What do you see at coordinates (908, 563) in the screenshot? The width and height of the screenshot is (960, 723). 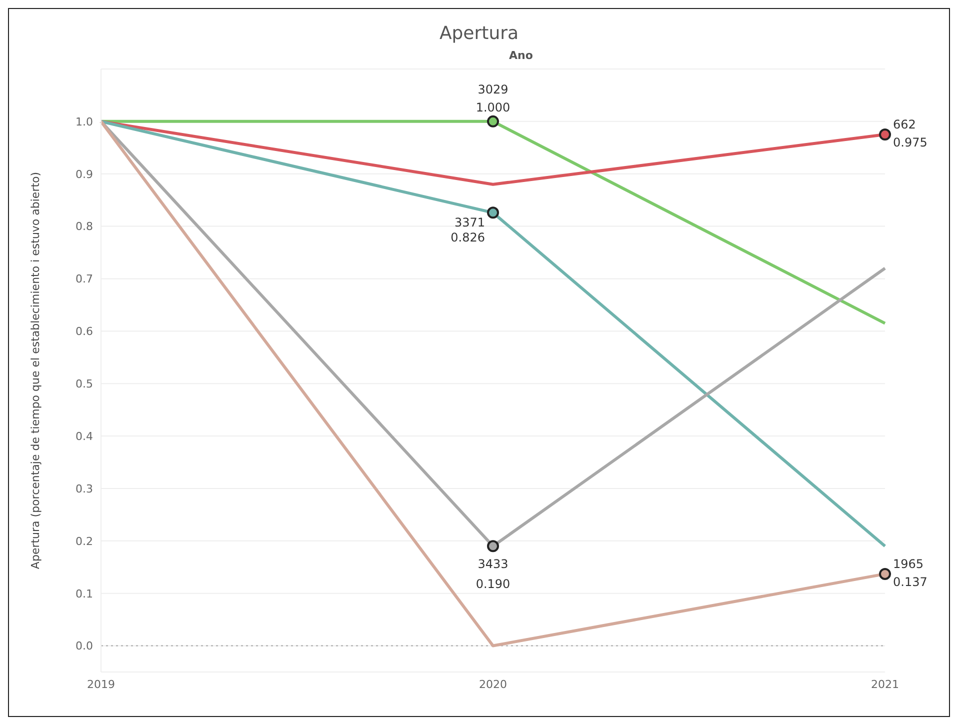 I see `series-label: 1965` at bounding box center [908, 563].